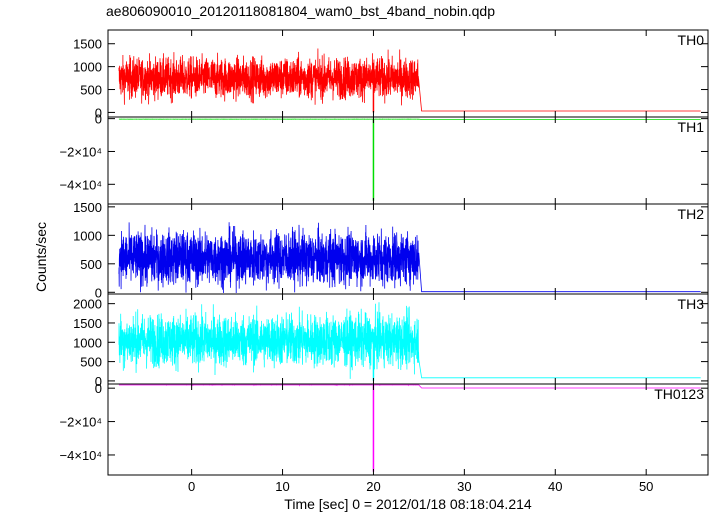 This screenshot has width=717, height=516. What do you see at coordinates (408, 160) in the screenshot?
I see `panel-frame` at bounding box center [408, 160].